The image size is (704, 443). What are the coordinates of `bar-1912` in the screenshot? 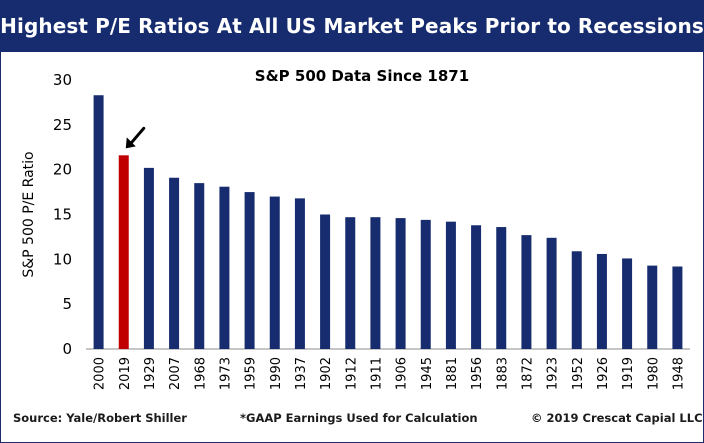 It's located at (350, 283).